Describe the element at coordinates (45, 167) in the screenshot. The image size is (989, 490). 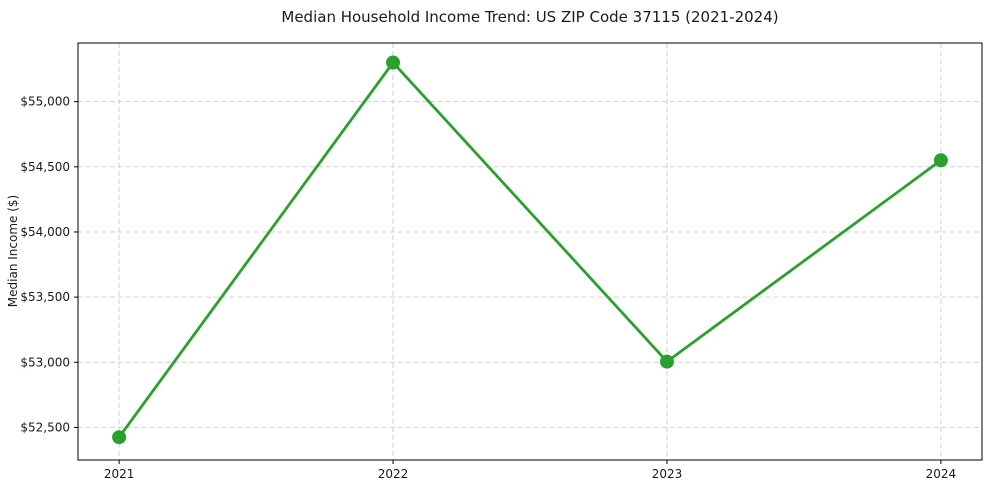
I see `y-tick-label: $54,500` at that location.